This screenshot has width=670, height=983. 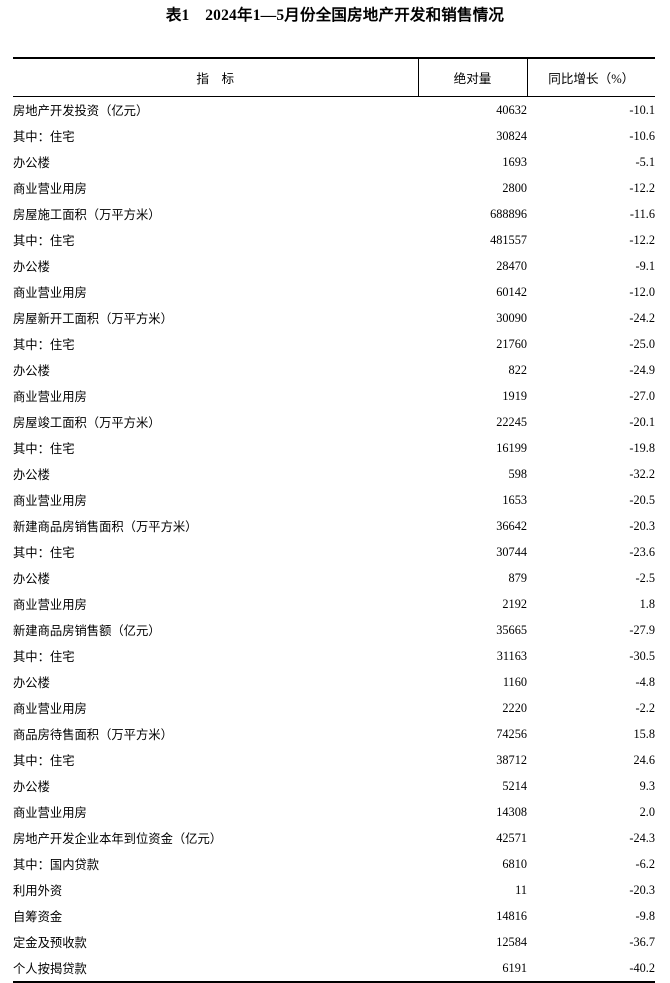 What do you see at coordinates (642, 889) in the screenshot?
I see `row-yoy-growth-value: -20.3` at bounding box center [642, 889].